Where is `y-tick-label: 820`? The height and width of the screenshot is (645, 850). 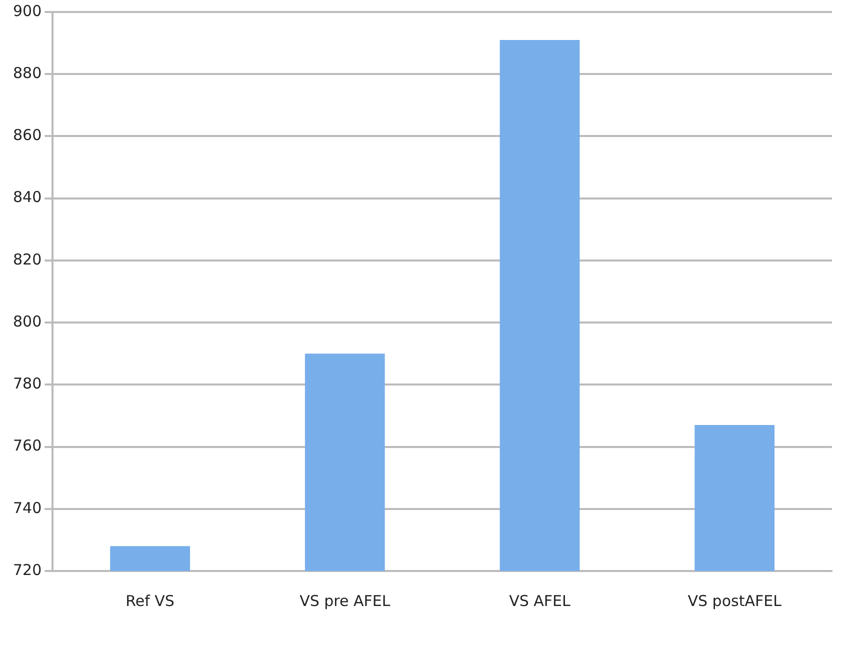
y-tick-label: 820 is located at coordinates (27, 259).